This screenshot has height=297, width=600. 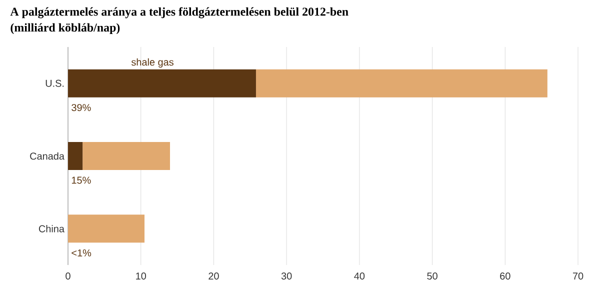 What do you see at coordinates (47, 156) in the screenshot?
I see `y-tick-label: Canada` at bounding box center [47, 156].